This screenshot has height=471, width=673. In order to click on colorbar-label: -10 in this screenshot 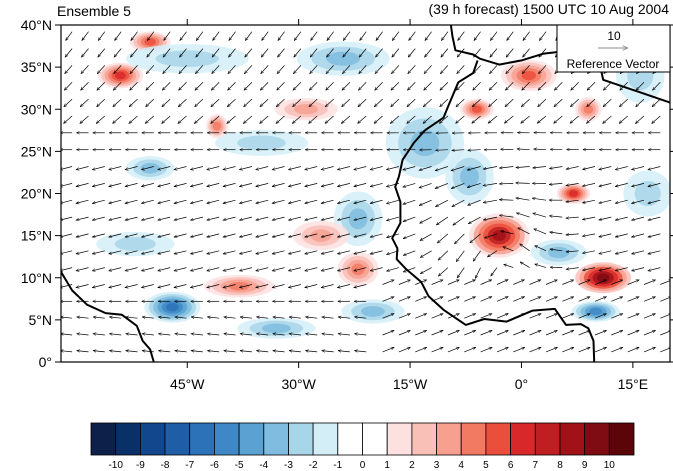, I will do `click(115, 465)`.